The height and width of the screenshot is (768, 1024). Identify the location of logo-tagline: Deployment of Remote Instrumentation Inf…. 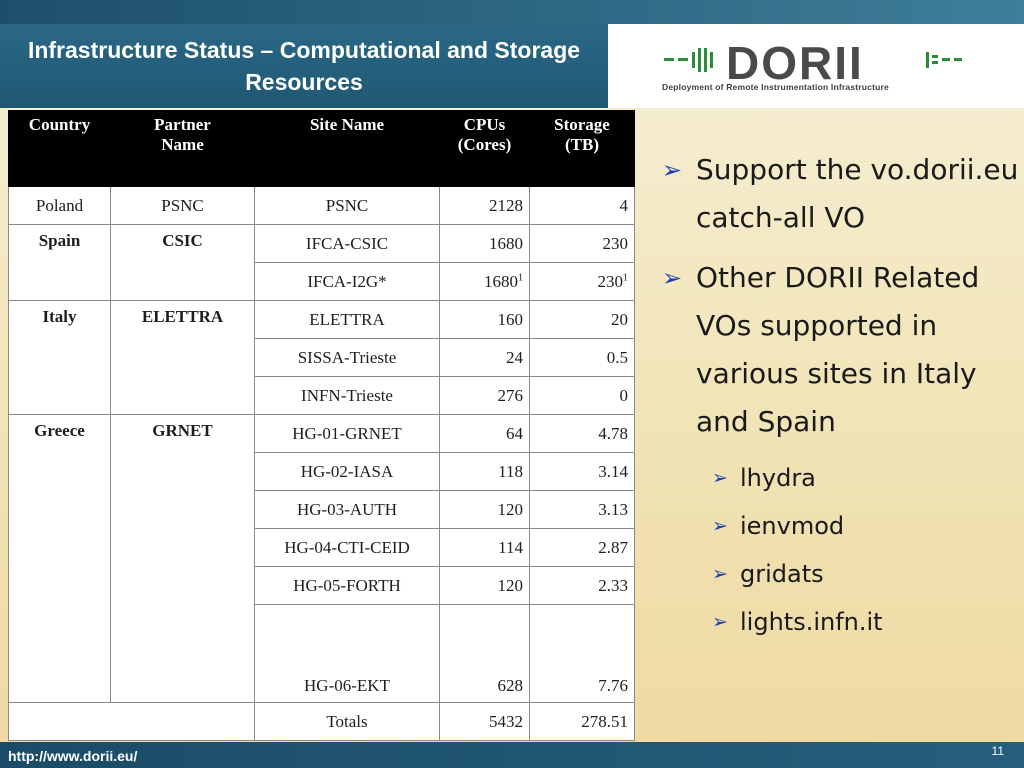
(775, 87).